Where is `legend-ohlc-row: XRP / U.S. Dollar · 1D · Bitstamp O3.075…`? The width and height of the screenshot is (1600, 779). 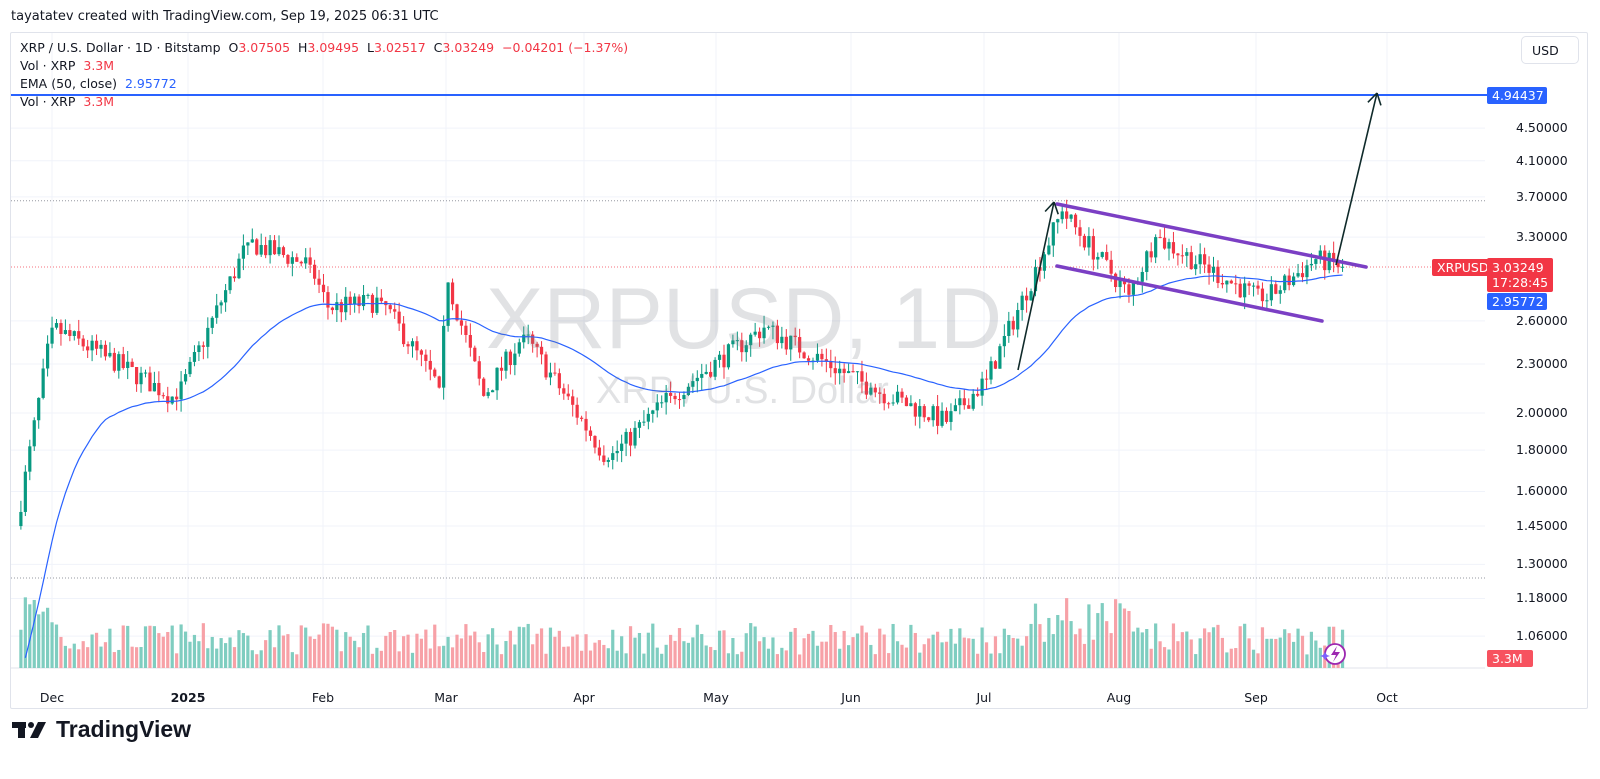 legend-ohlc-row: XRP / U.S. Dollar · 1D · Bitstamp O3.075… is located at coordinates (324, 48).